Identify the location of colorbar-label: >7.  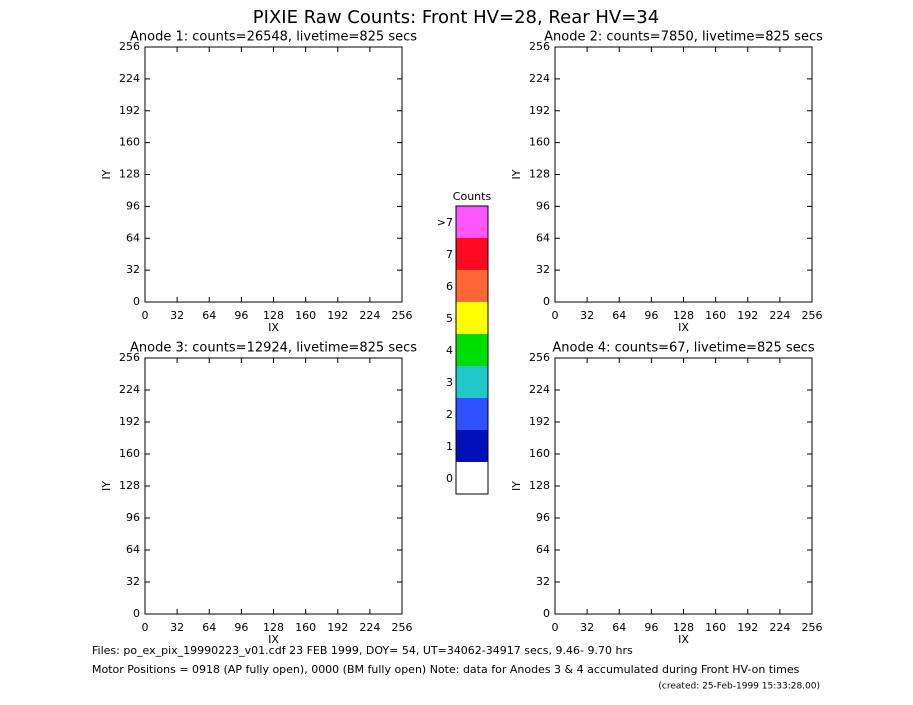
(445, 222).